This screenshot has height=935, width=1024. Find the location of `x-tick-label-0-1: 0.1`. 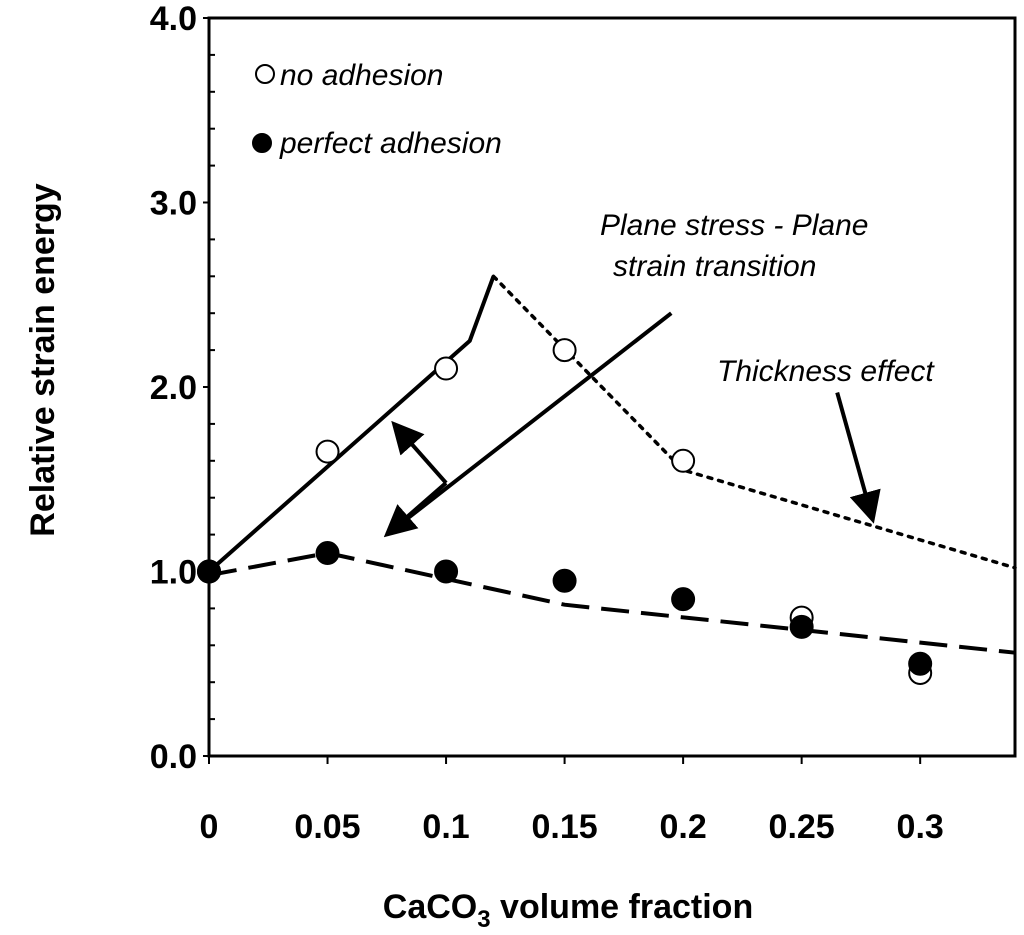

x-tick-label-0-1: 0.1 is located at coordinates (445, 827).